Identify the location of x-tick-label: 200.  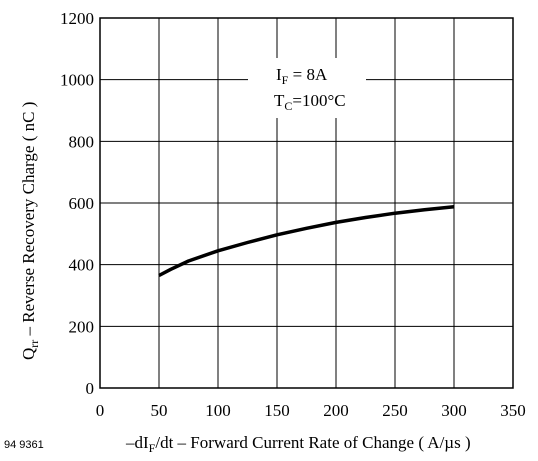
(336, 410).